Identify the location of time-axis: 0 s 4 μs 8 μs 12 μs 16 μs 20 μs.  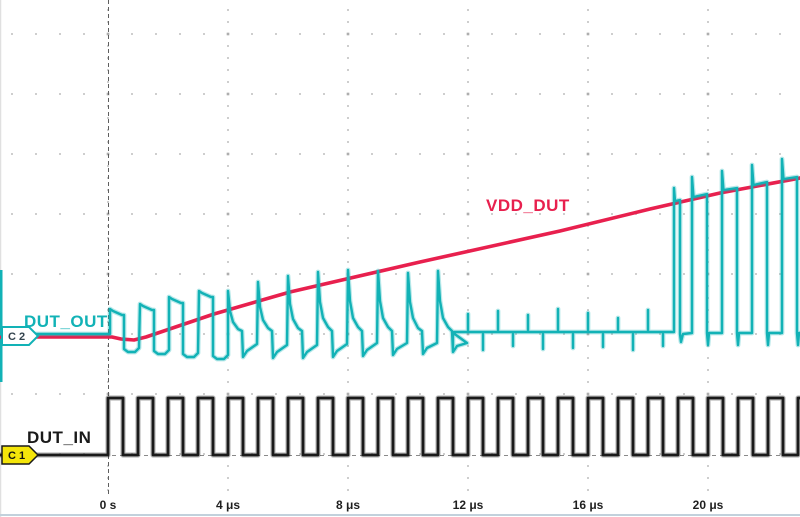
(412, 505).